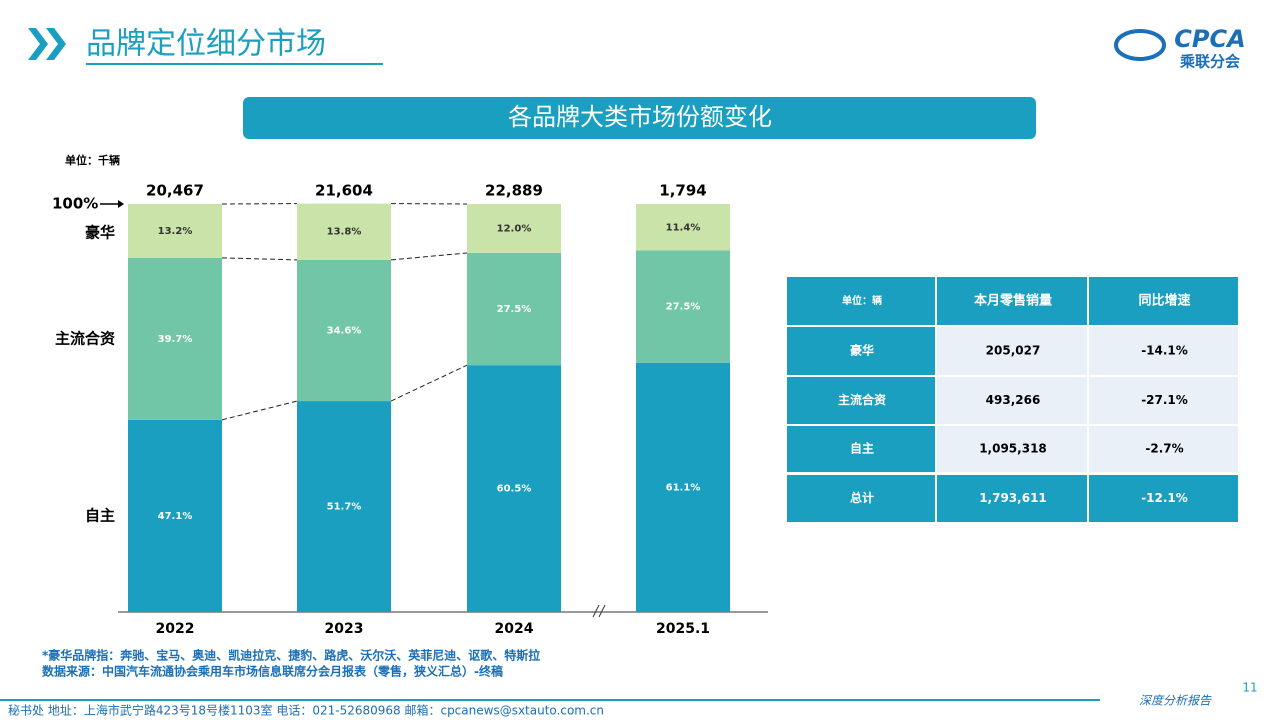  Describe the element at coordinates (1175, 701) in the screenshot. I see `footer-tag: 深度分析报告` at that location.